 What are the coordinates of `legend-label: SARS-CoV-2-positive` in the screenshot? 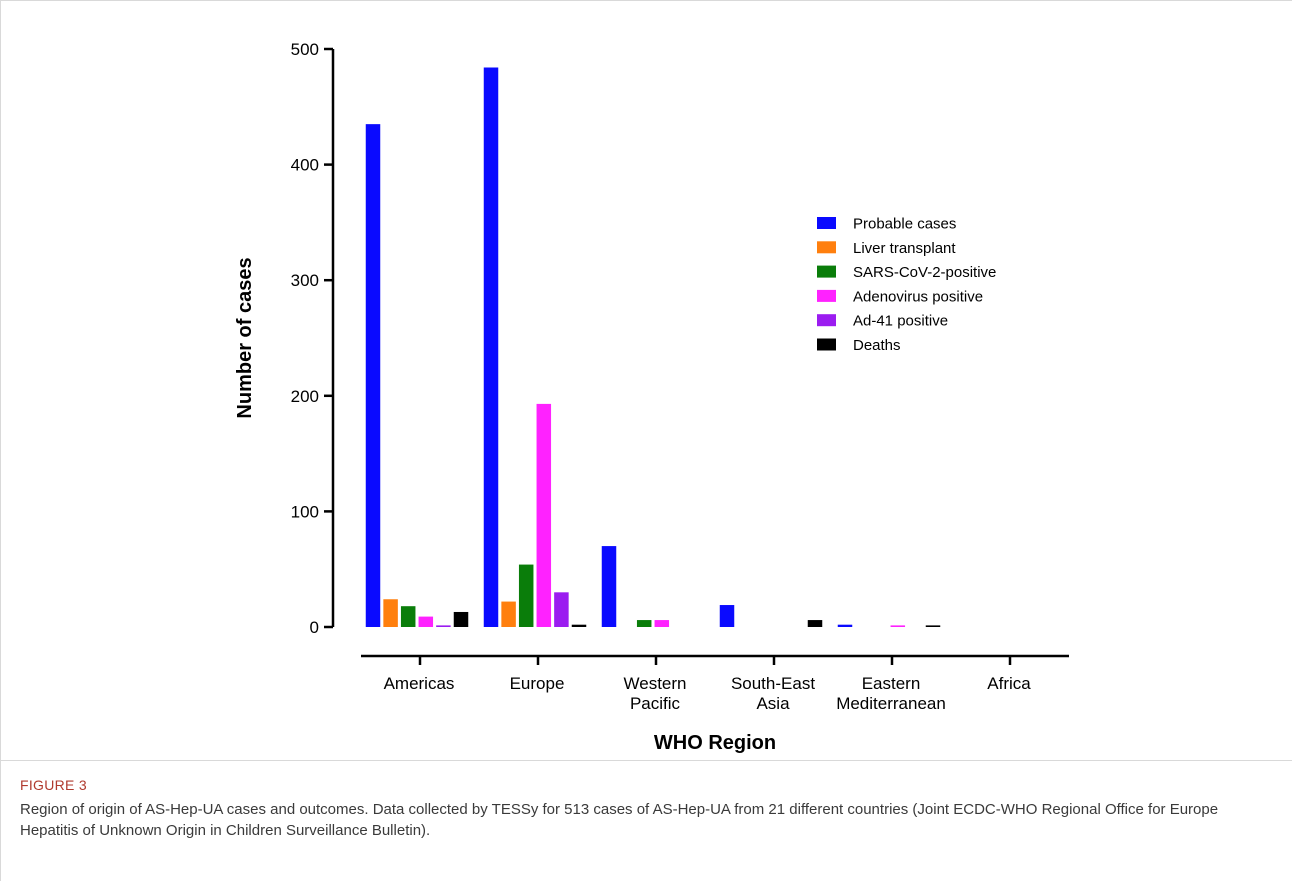 It's located at (924, 272).